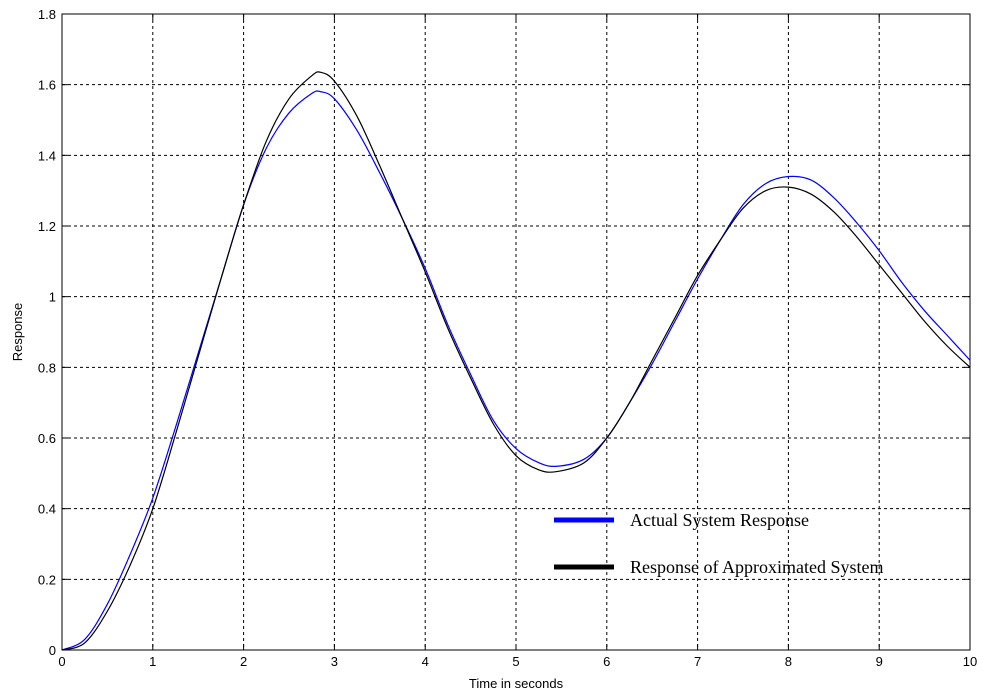 This screenshot has width=982, height=691. What do you see at coordinates (52, 297) in the screenshot?
I see `y-tick-label: 1` at bounding box center [52, 297].